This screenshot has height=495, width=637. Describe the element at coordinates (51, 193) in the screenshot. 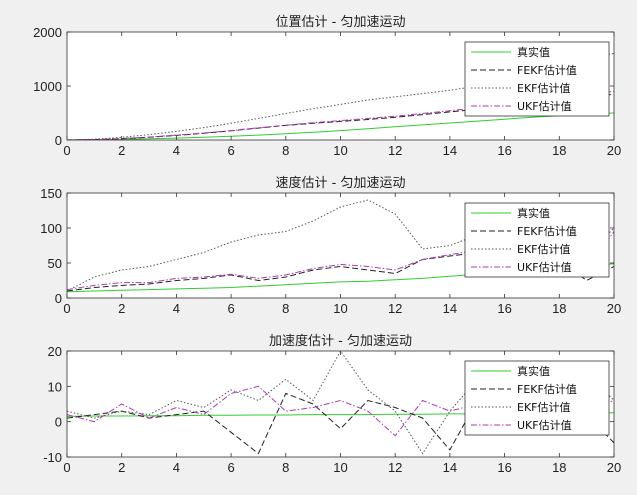

I see `y-tick-label: 150` at that location.